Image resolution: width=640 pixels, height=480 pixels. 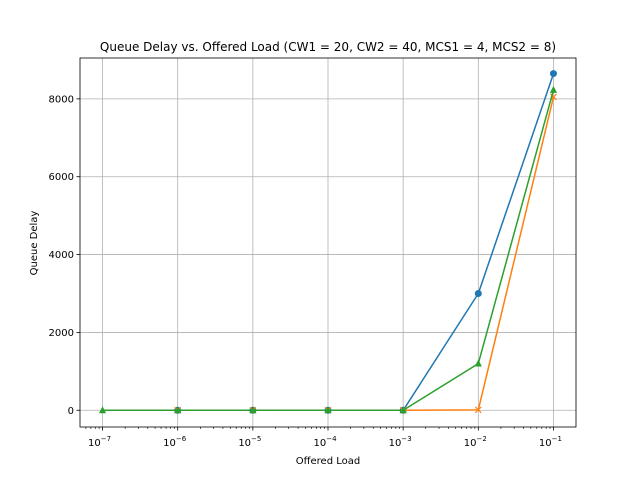 I want to click on x-marker-stroke, so click(x=478, y=410).